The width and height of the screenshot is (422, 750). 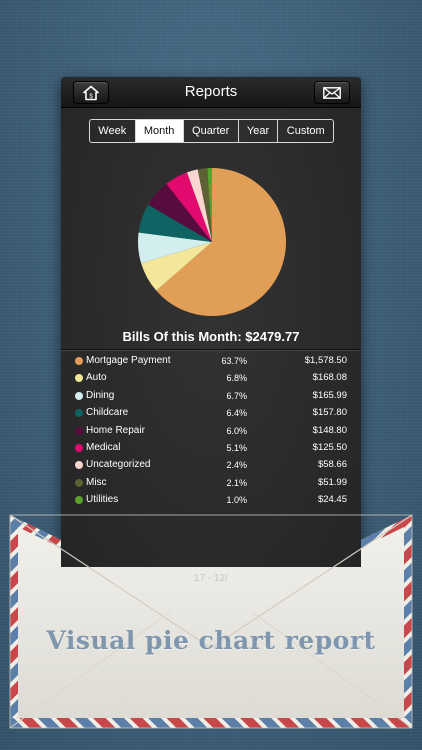 I want to click on tab-quarter: Quarter, so click(x=211, y=131).